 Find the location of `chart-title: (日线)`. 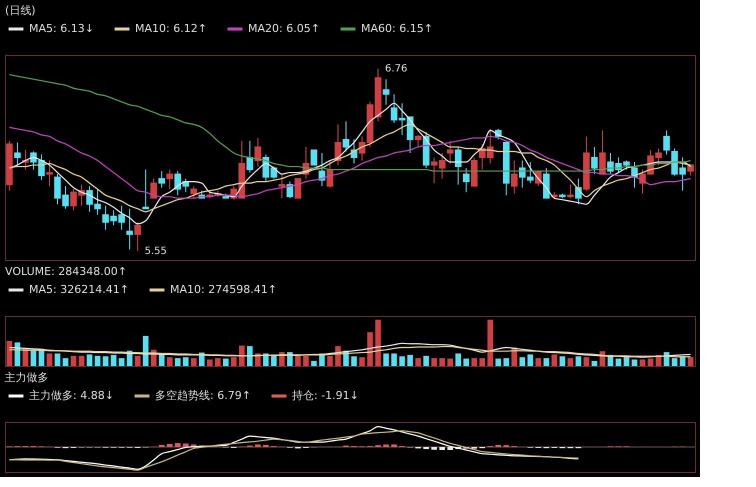

chart-title: (日线) is located at coordinates (20, 10).